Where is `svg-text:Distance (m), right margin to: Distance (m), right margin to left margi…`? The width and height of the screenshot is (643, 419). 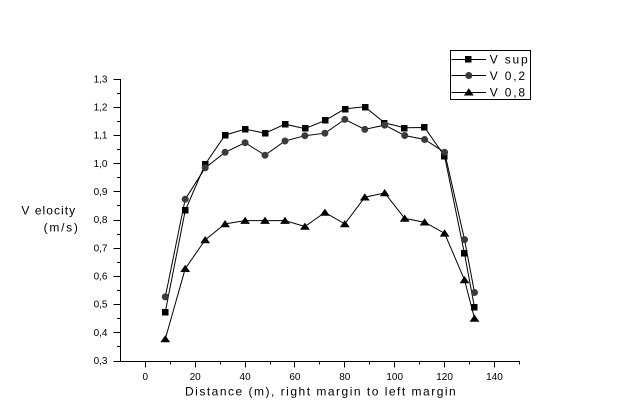 svg-text:Distance (m), right margin to: Distance (m), right margin to left margi… is located at coordinates (321, 392).